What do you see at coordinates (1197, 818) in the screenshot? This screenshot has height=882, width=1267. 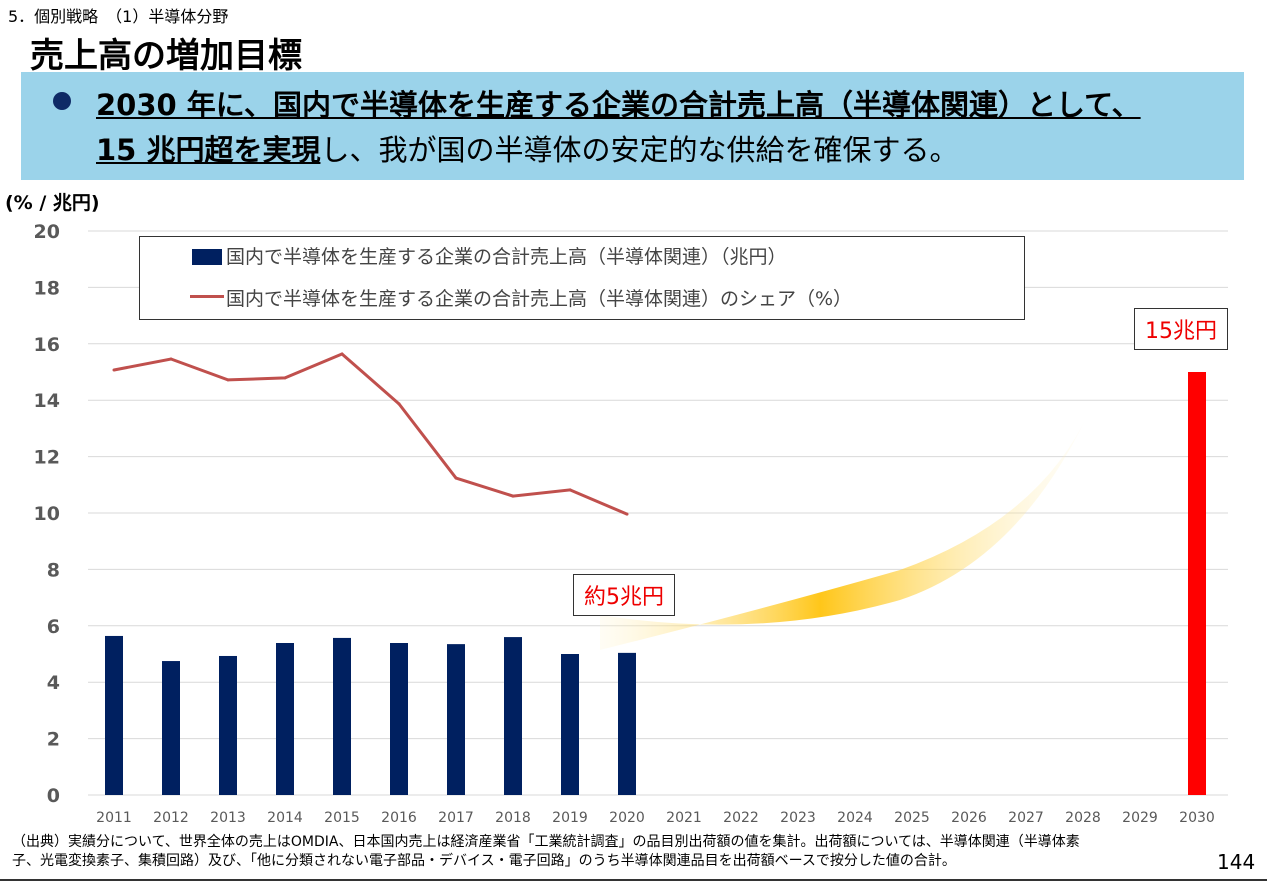 I see `x-tick-label: 2030` at bounding box center [1197, 818].